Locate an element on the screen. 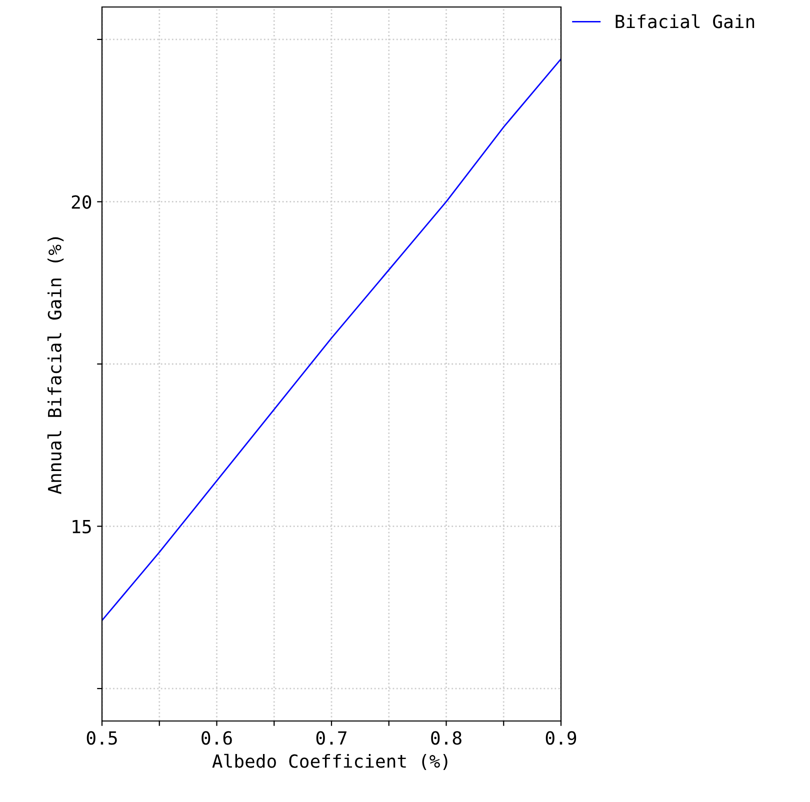  x-tick-label: 0.5 is located at coordinates (101, 738).